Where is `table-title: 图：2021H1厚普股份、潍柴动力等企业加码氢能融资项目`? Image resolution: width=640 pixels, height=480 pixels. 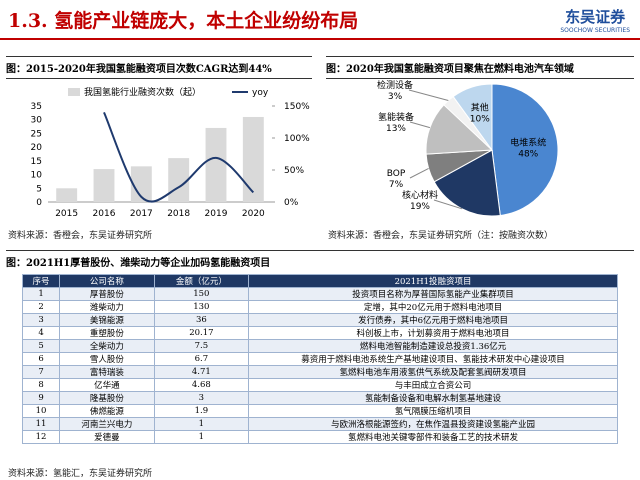
table-title: 图：2021H1厚普股份、潍柴动力等企业加码氢能融资项目 is located at coordinates (320, 261).